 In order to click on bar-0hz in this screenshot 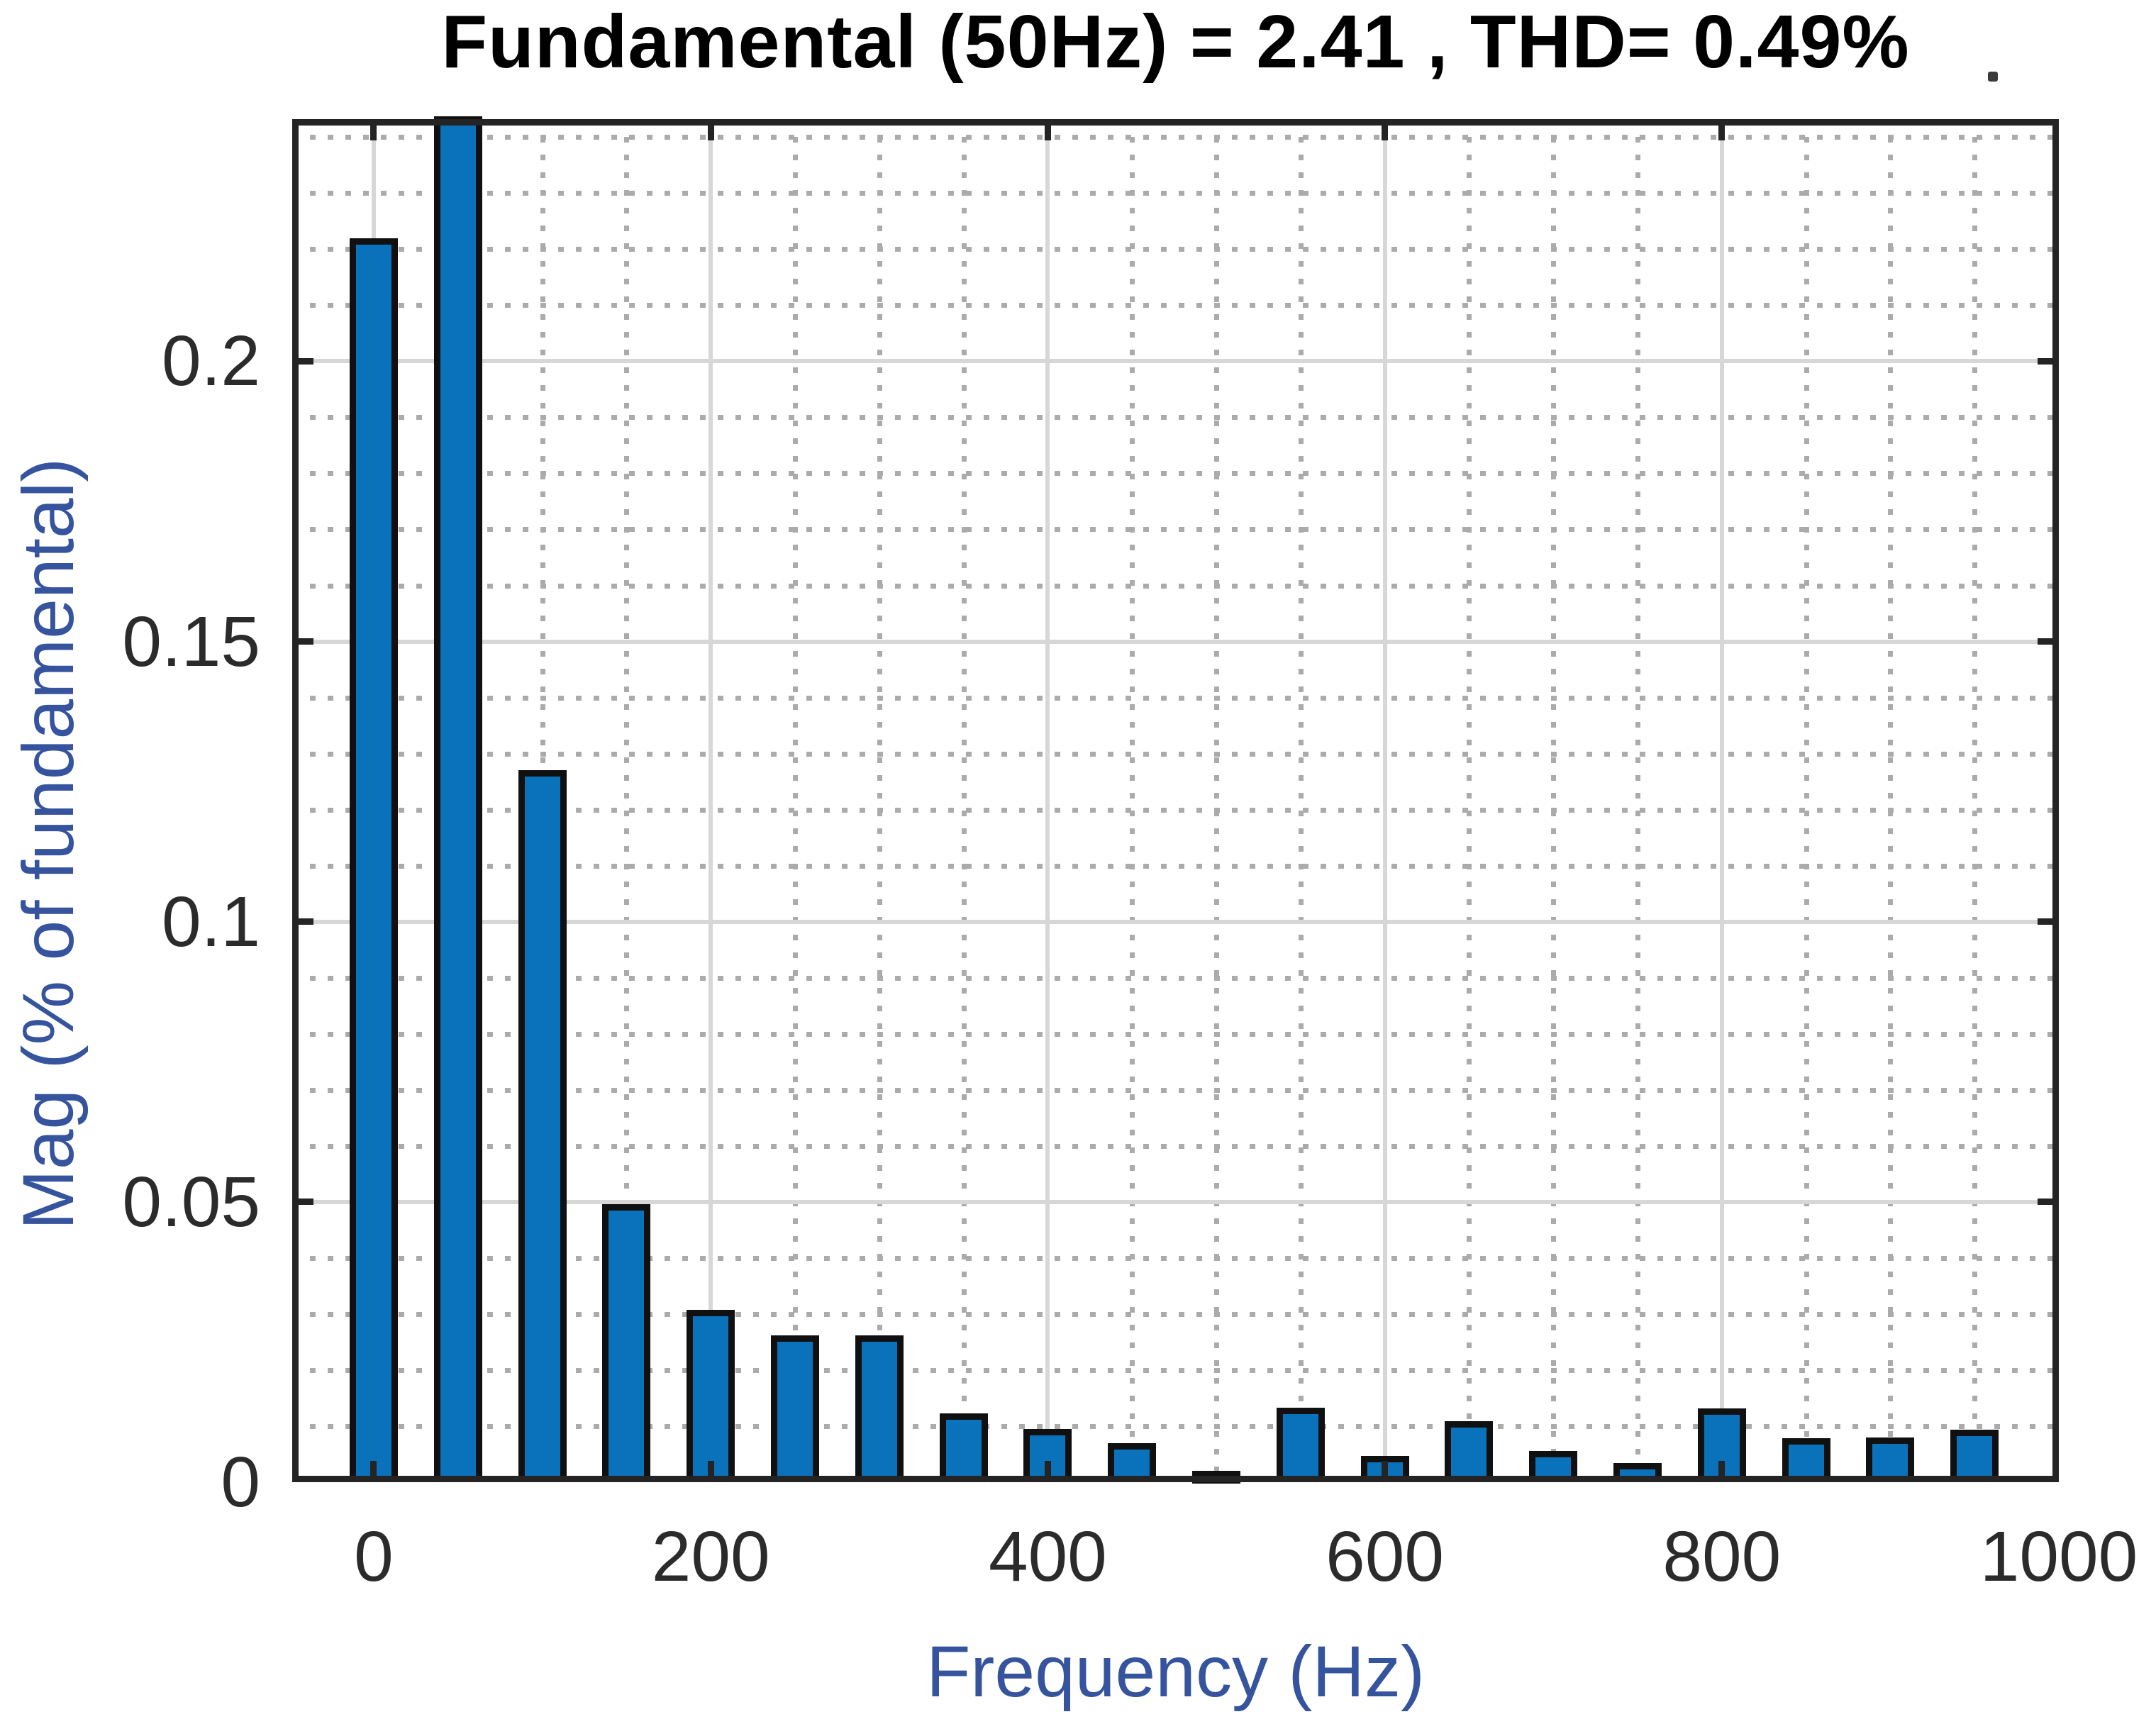, I will do `click(374, 860)`.